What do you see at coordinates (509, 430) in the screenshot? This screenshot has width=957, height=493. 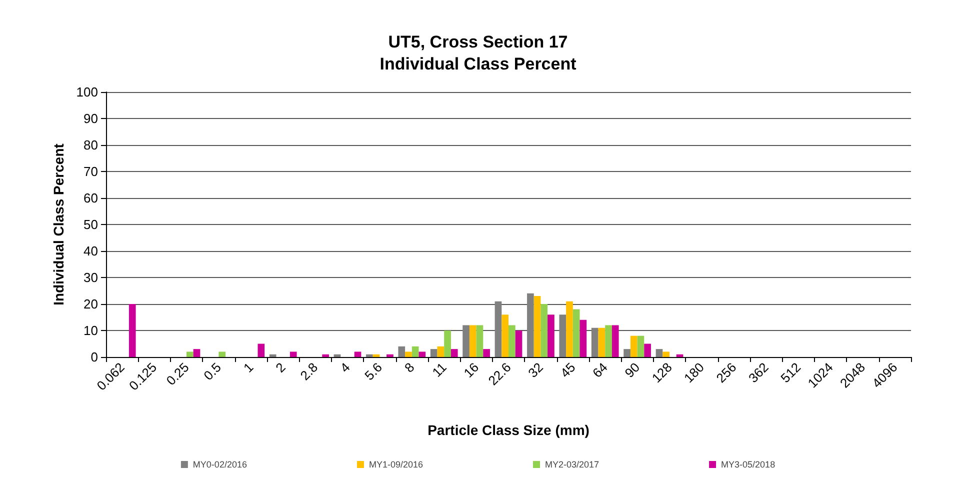 I see `x-axis-title: Particle Class Size (mm)` at bounding box center [509, 430].